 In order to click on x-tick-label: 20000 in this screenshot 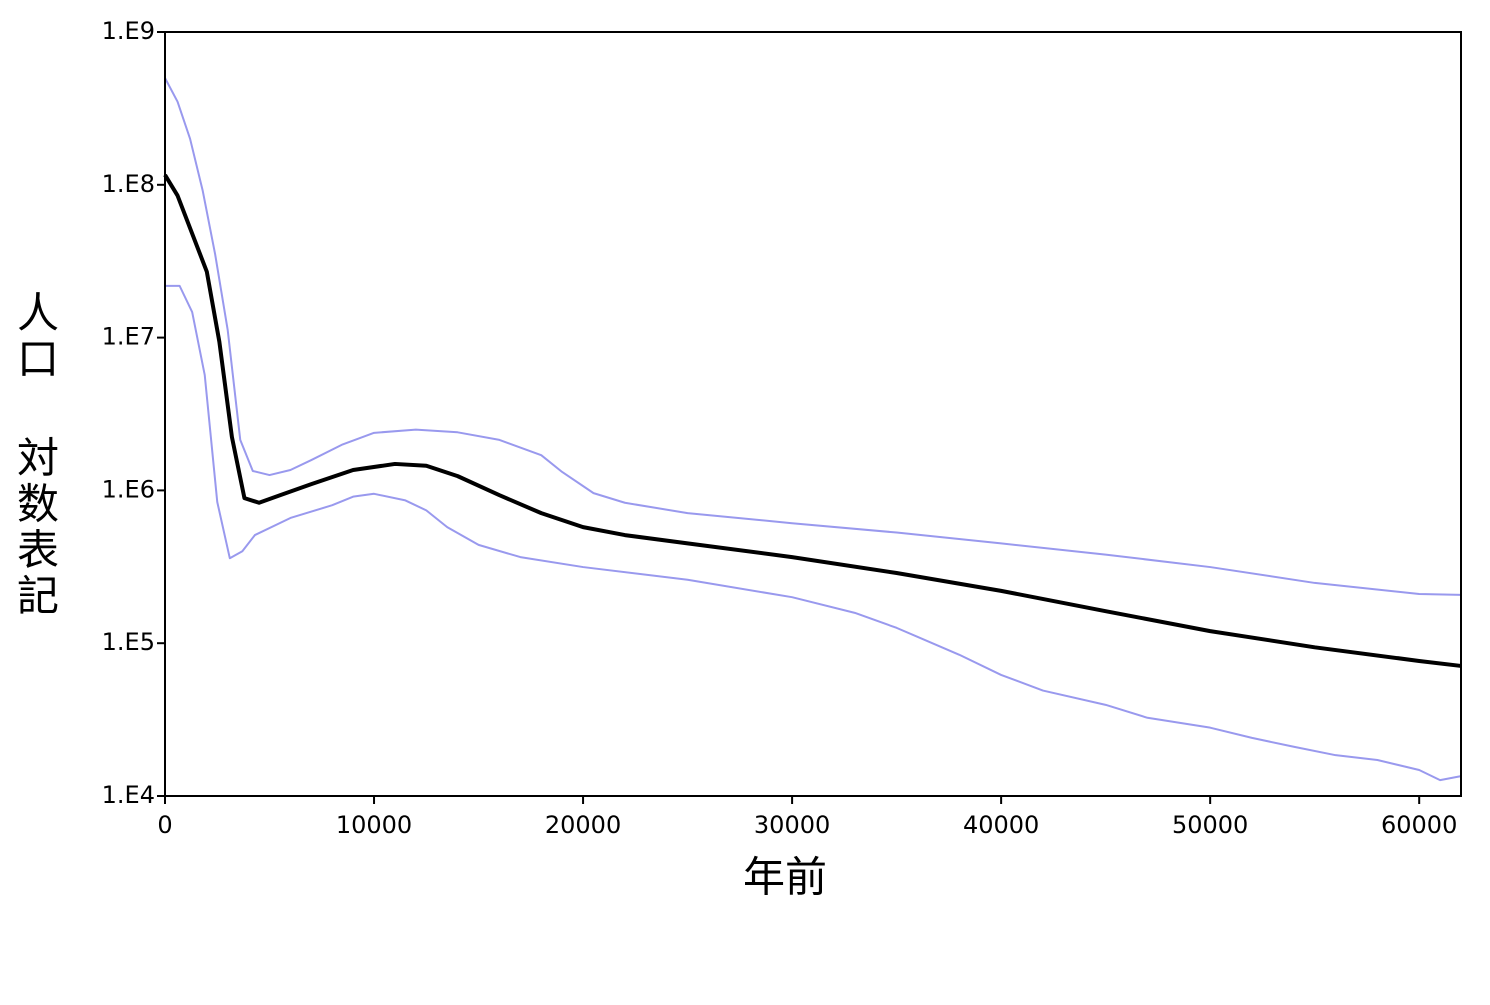, I will do `click(583, 825)`.